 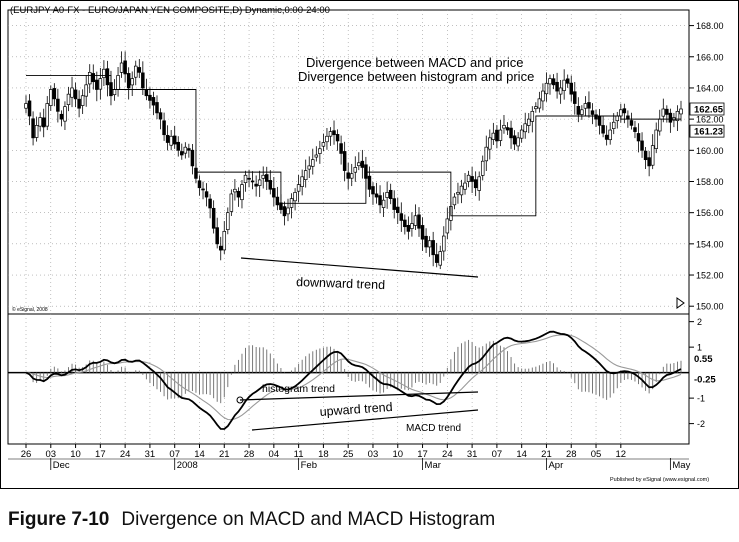 I want to click on date-tick-label: 17, so click(x=422, y=454).